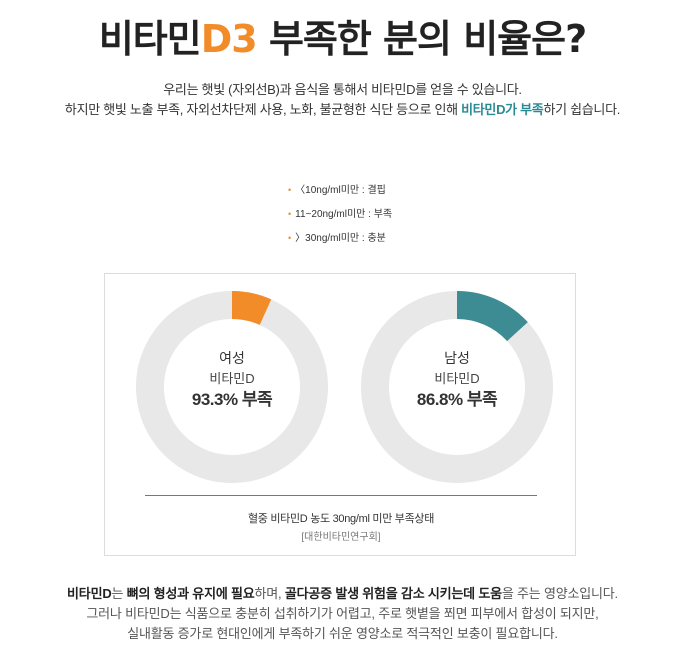 The image size is (685, 657). What do you see at coordinates (269, 593) in the screenshot?
I see `bottom-text-2: 하며,` at bounding box center [269, 593].